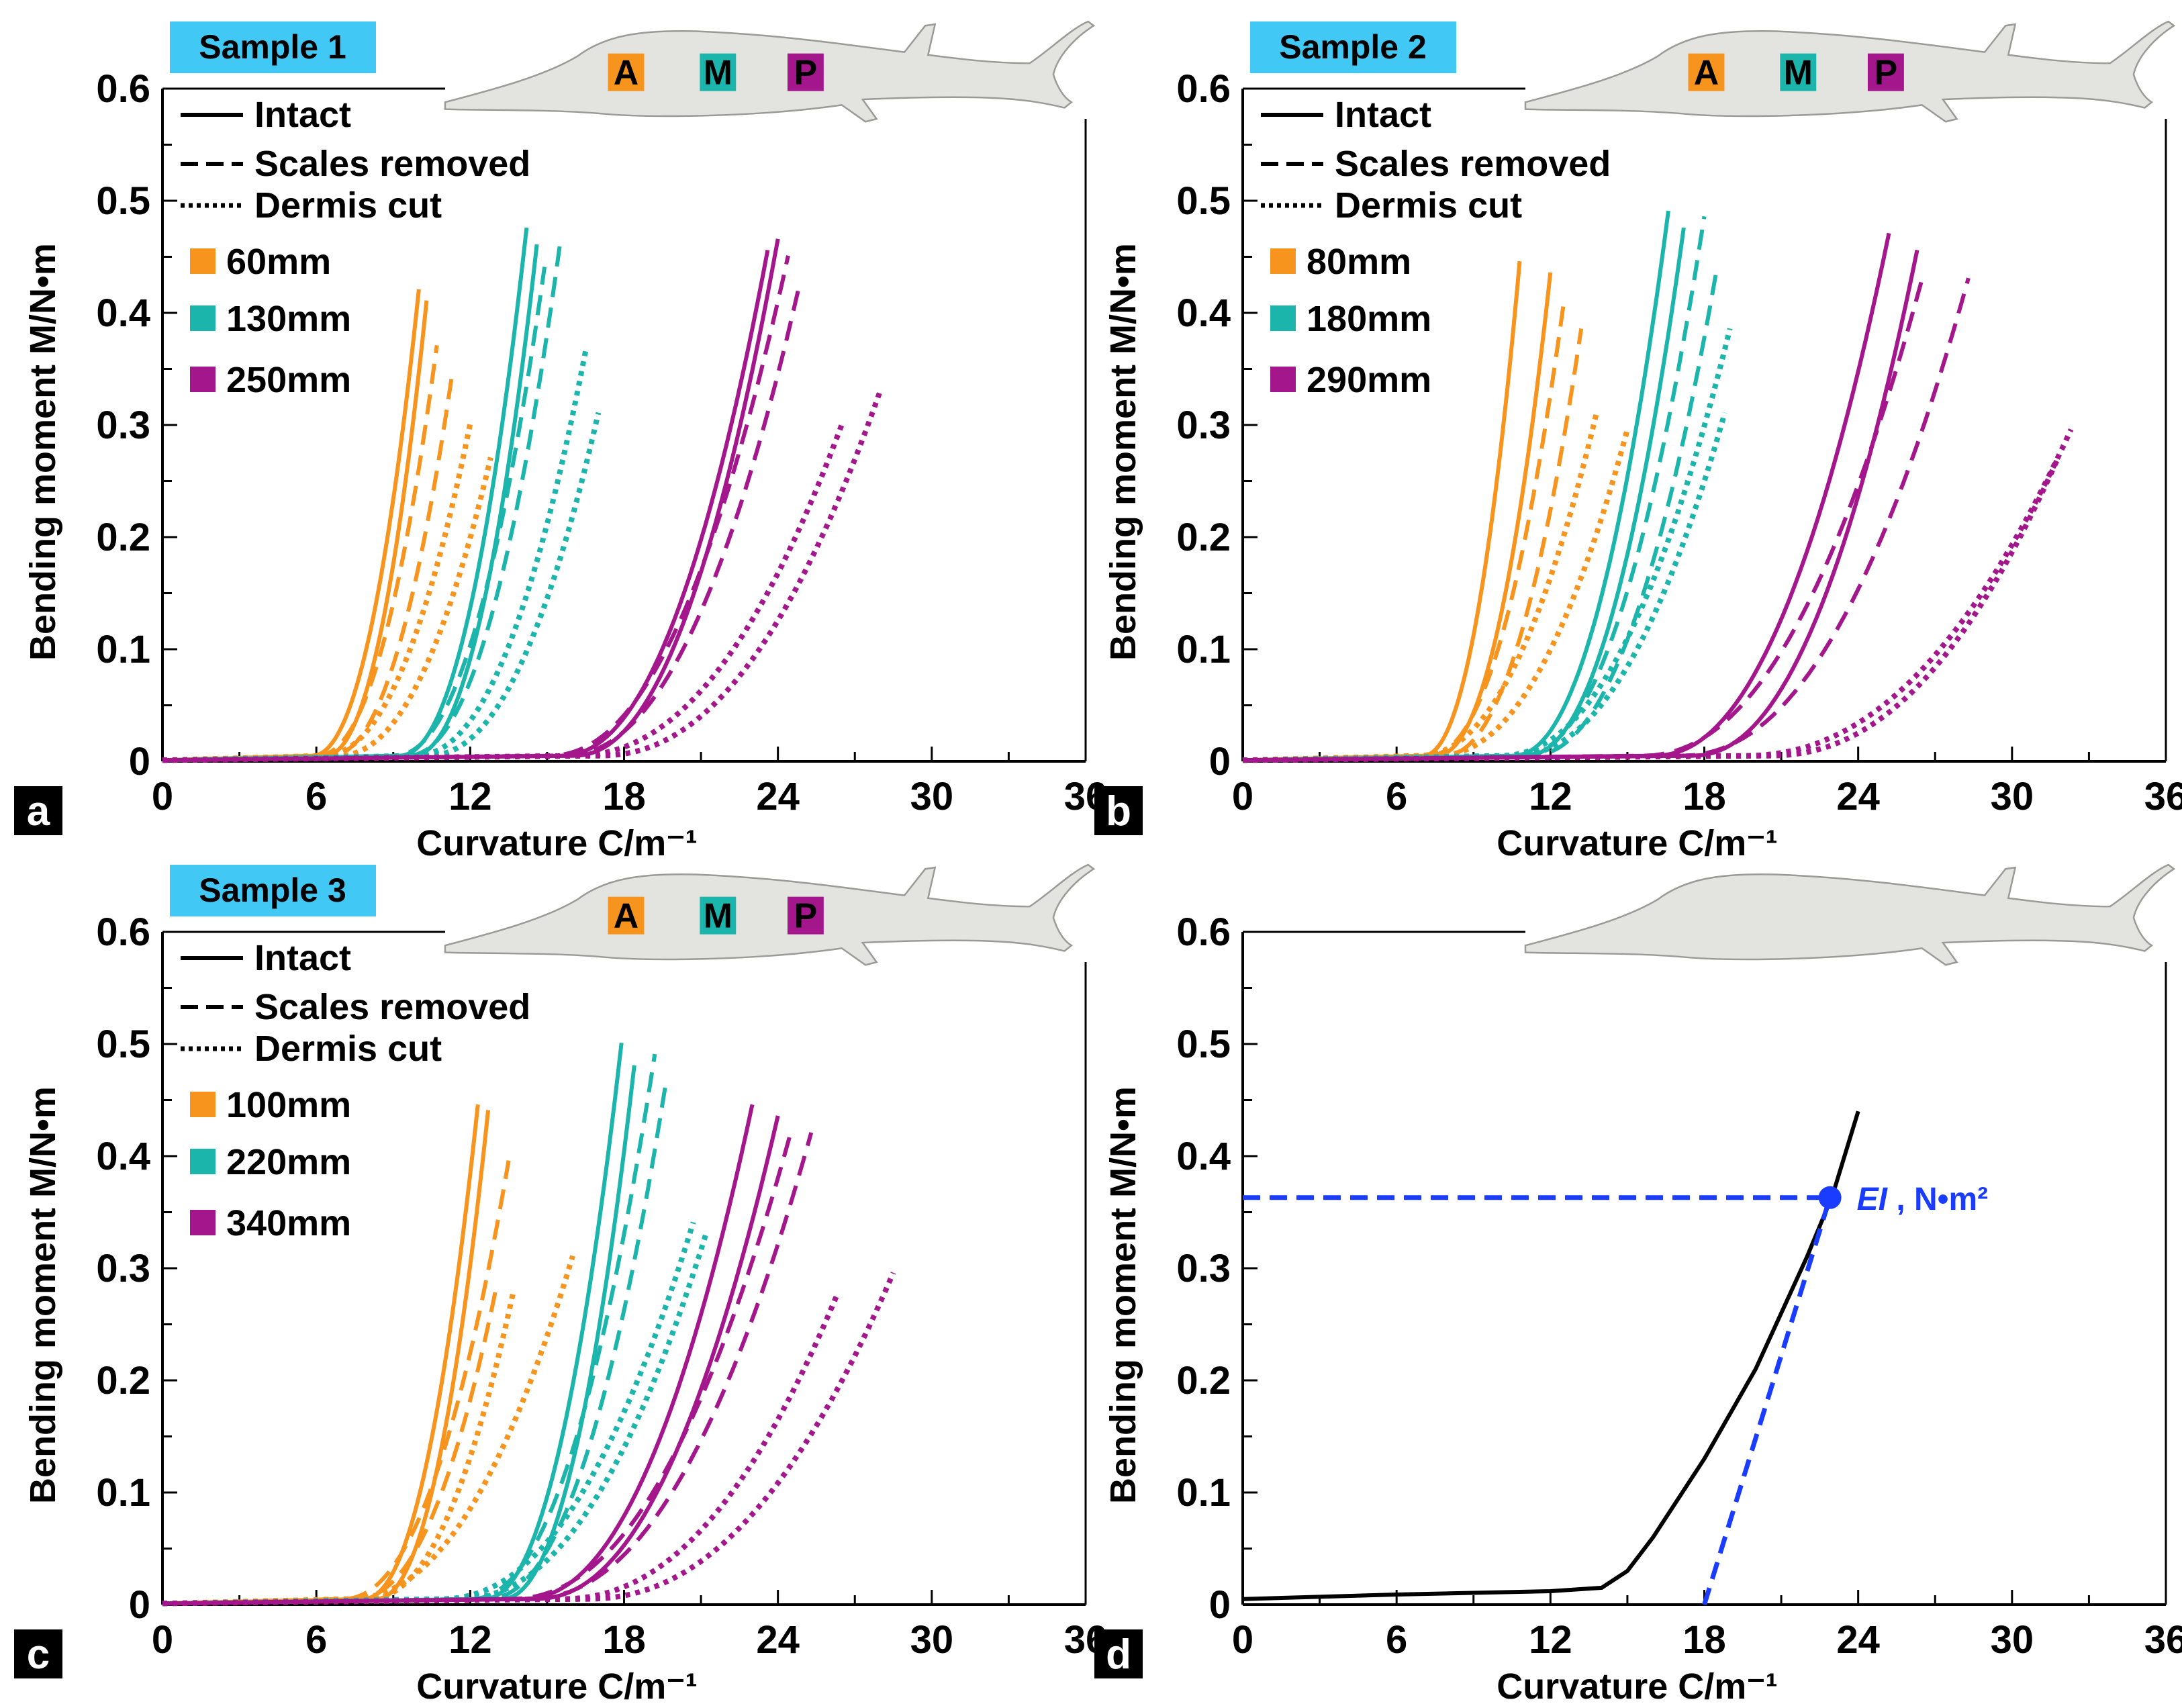  Describe the element at coordinates (317, 593) in the screenshot. I see `curve-60mm-dotted` at that location.